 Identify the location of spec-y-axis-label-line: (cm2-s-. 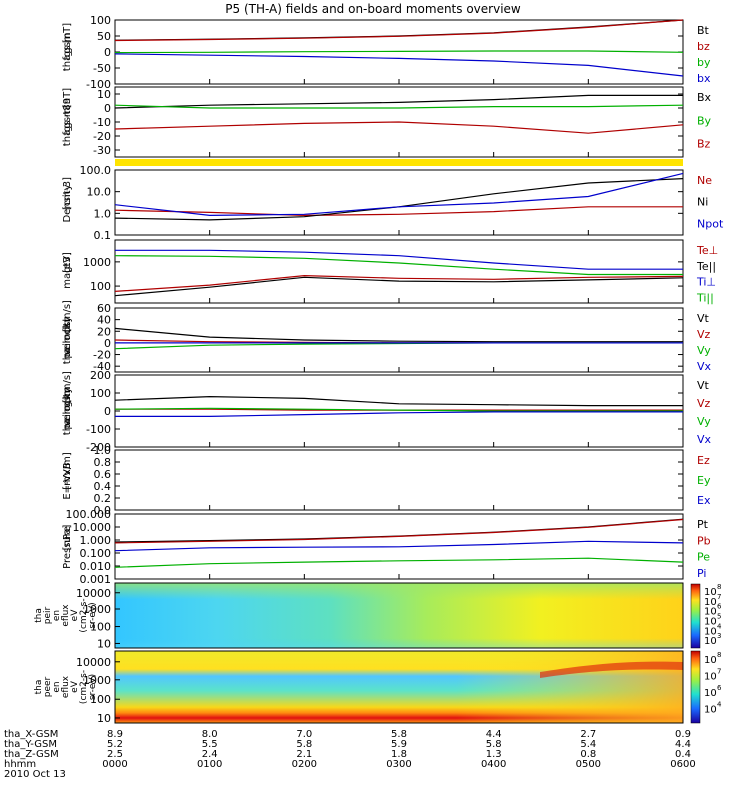
(84, 687).